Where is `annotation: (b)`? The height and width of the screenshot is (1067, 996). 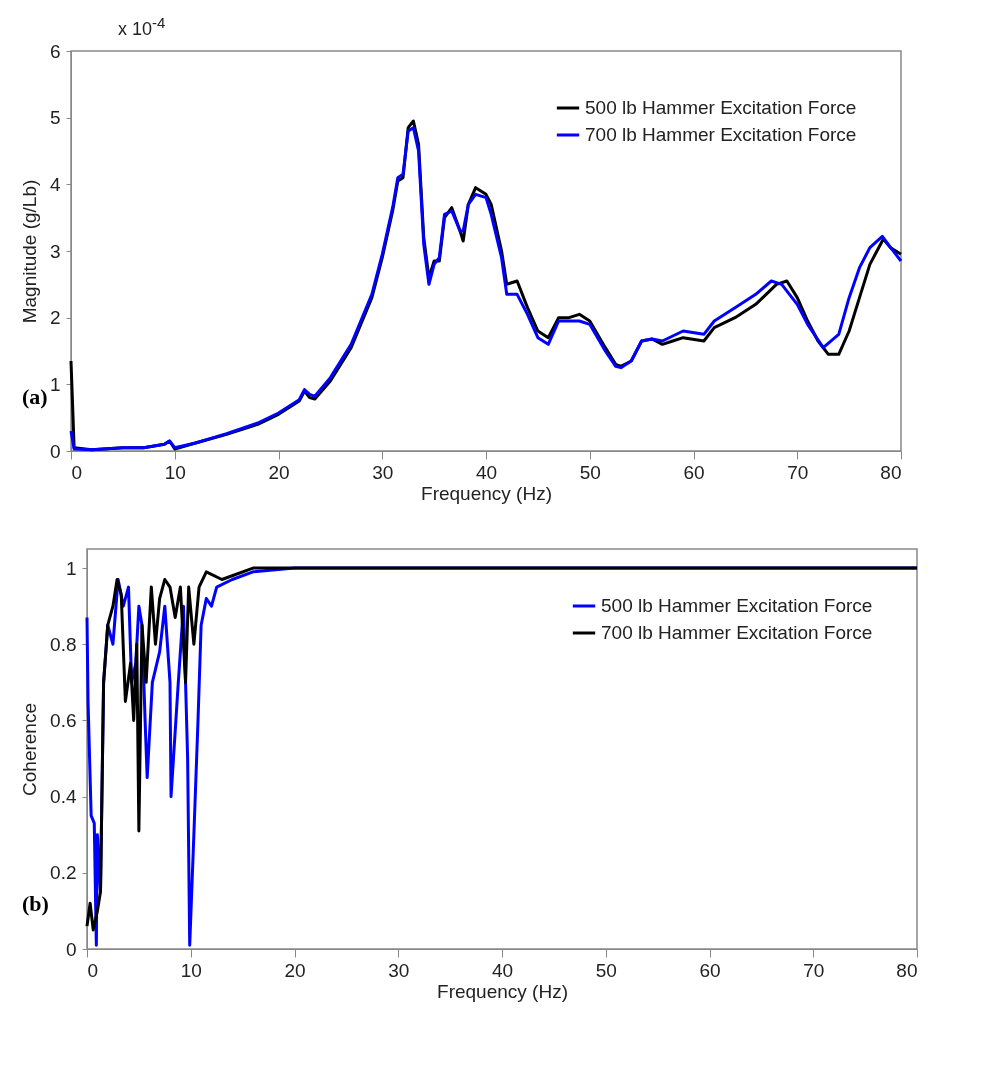 annotation: (b) is located at coordinates (35, 904).